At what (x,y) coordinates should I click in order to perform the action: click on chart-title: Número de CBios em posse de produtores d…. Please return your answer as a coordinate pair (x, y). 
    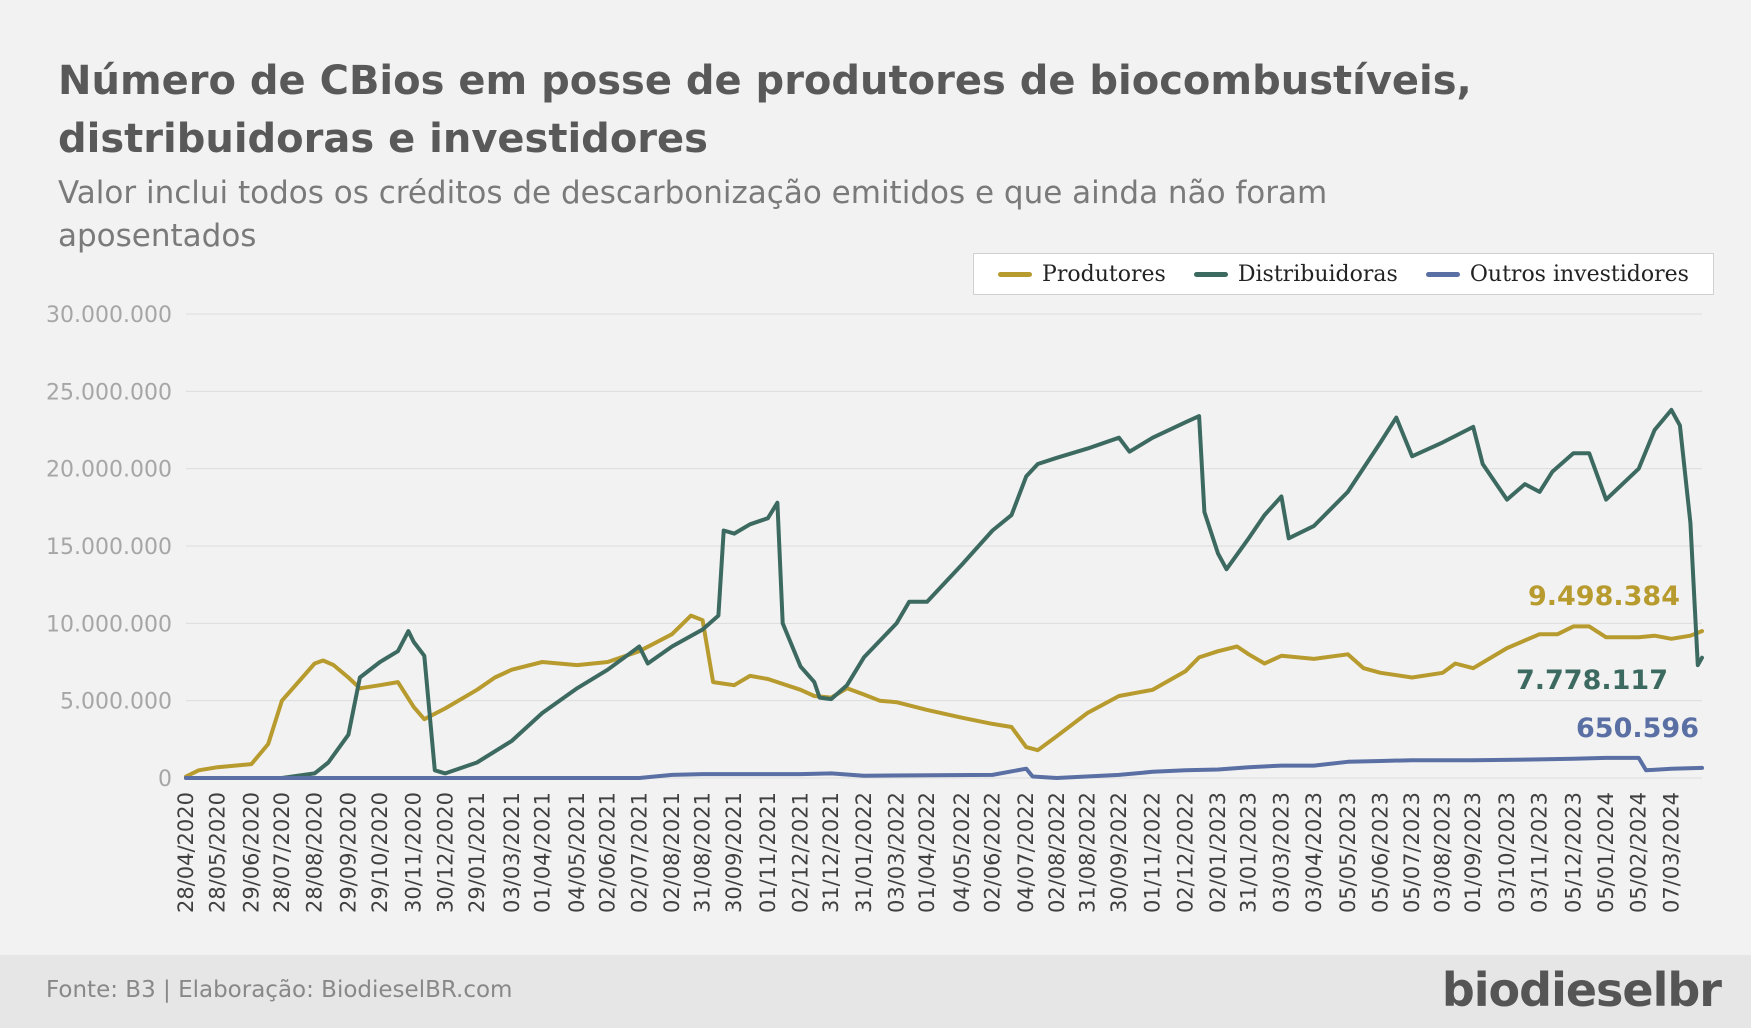
    Looking at the image, I should click on (765, 110).